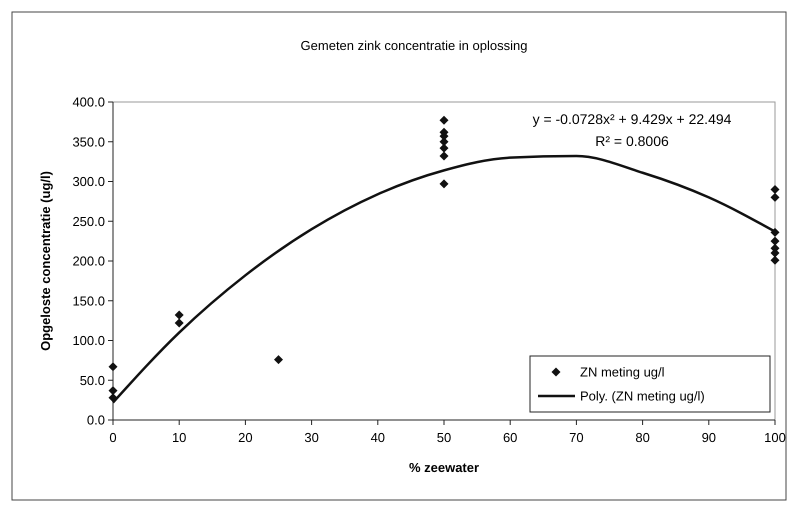 This screenshot has width=798, height=506. Describe the element at coordinates (245, 437) in the screenshot. I see `x-tick-label: 20` at that location.